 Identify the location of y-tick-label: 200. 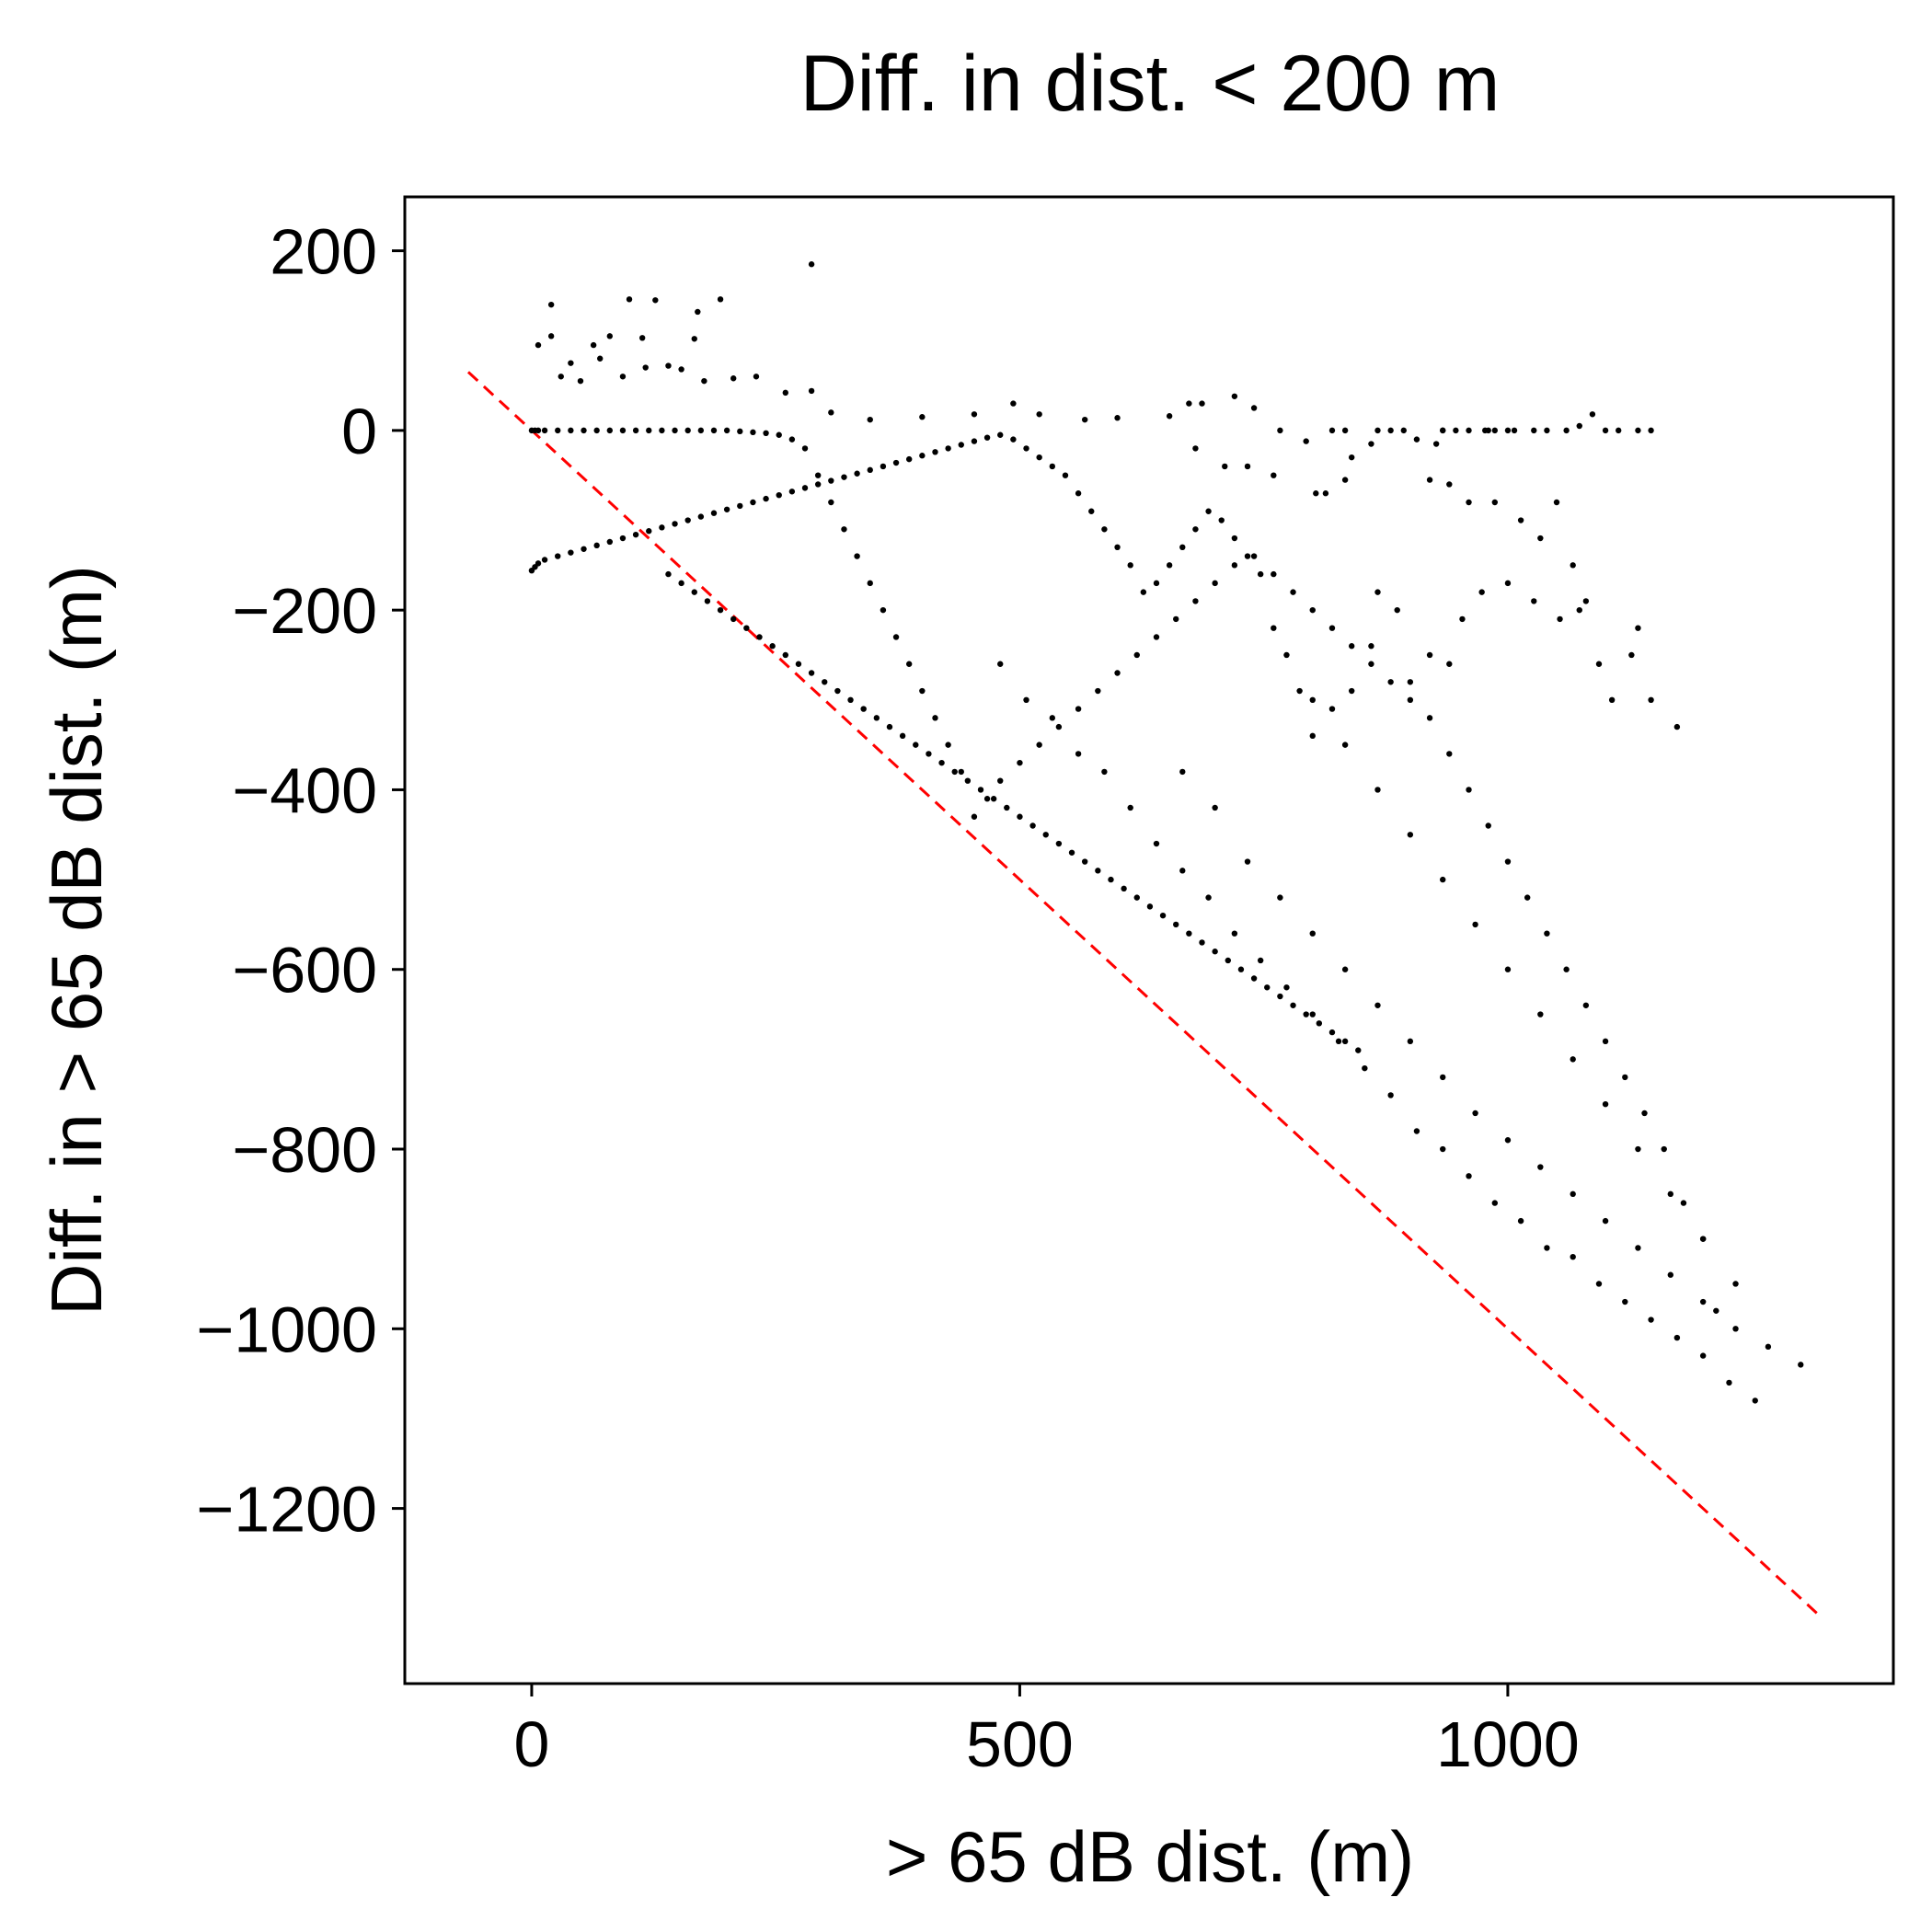
(323, 252).